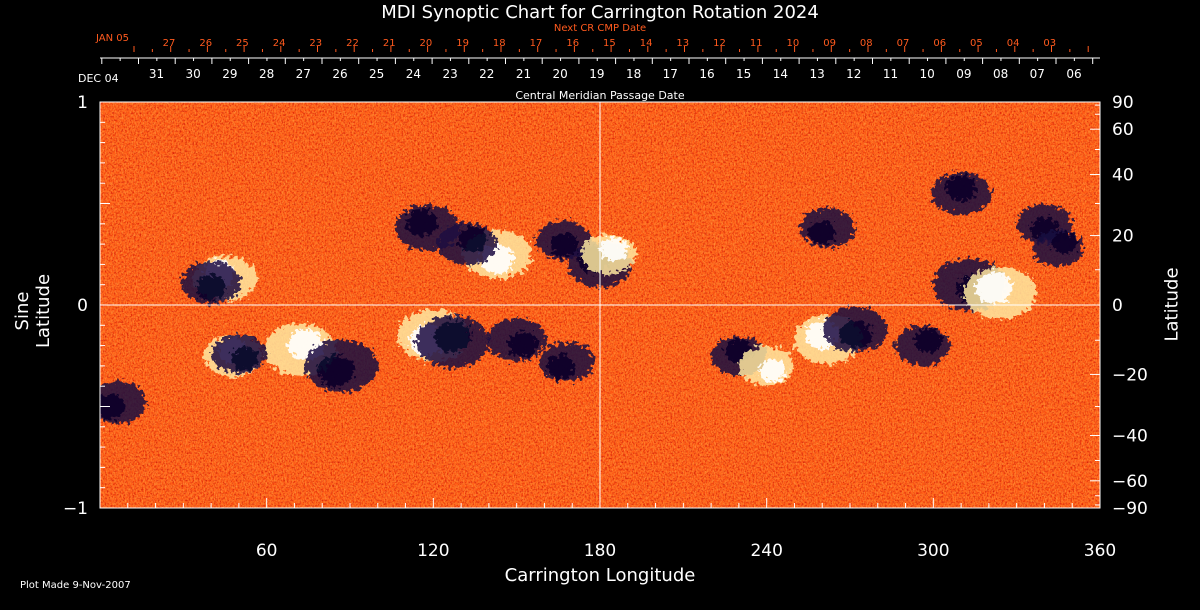  Describe the element at coordinates (866, 43) in the screenshot. I see `next-cr-day-label: 08` at that location.